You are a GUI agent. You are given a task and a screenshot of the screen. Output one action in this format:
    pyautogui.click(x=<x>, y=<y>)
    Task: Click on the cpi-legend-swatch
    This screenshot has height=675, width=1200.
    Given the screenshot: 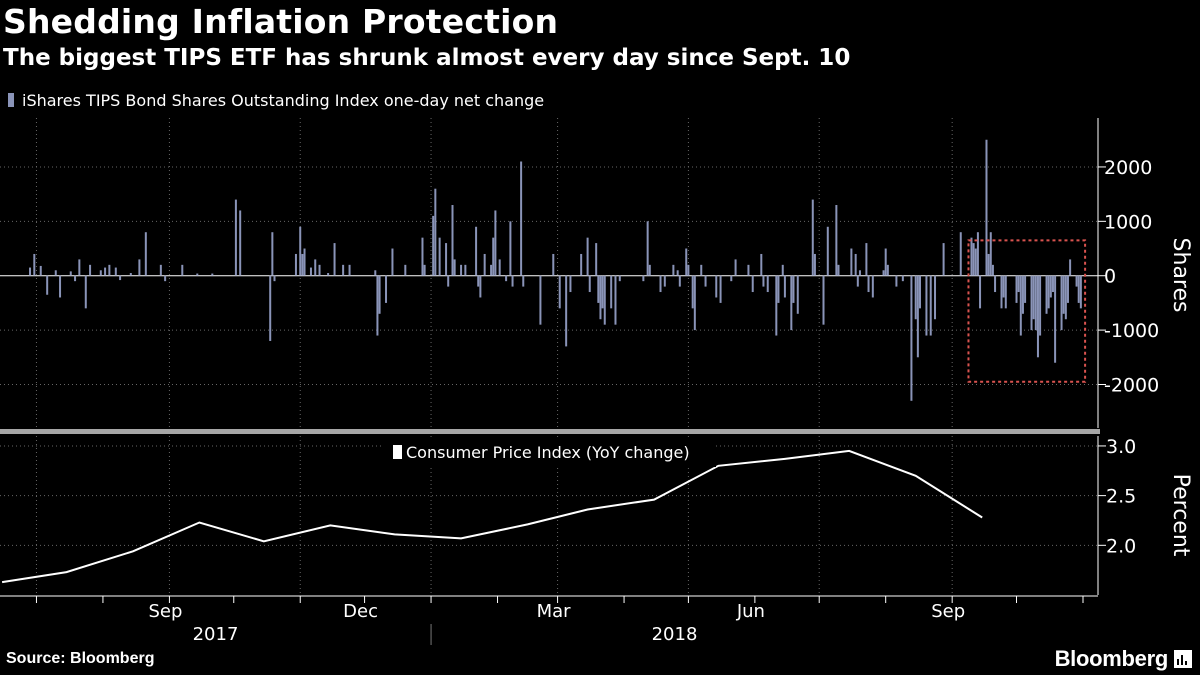 What is the action you would take?
    pyautogui.click(x=397, y=452)
    